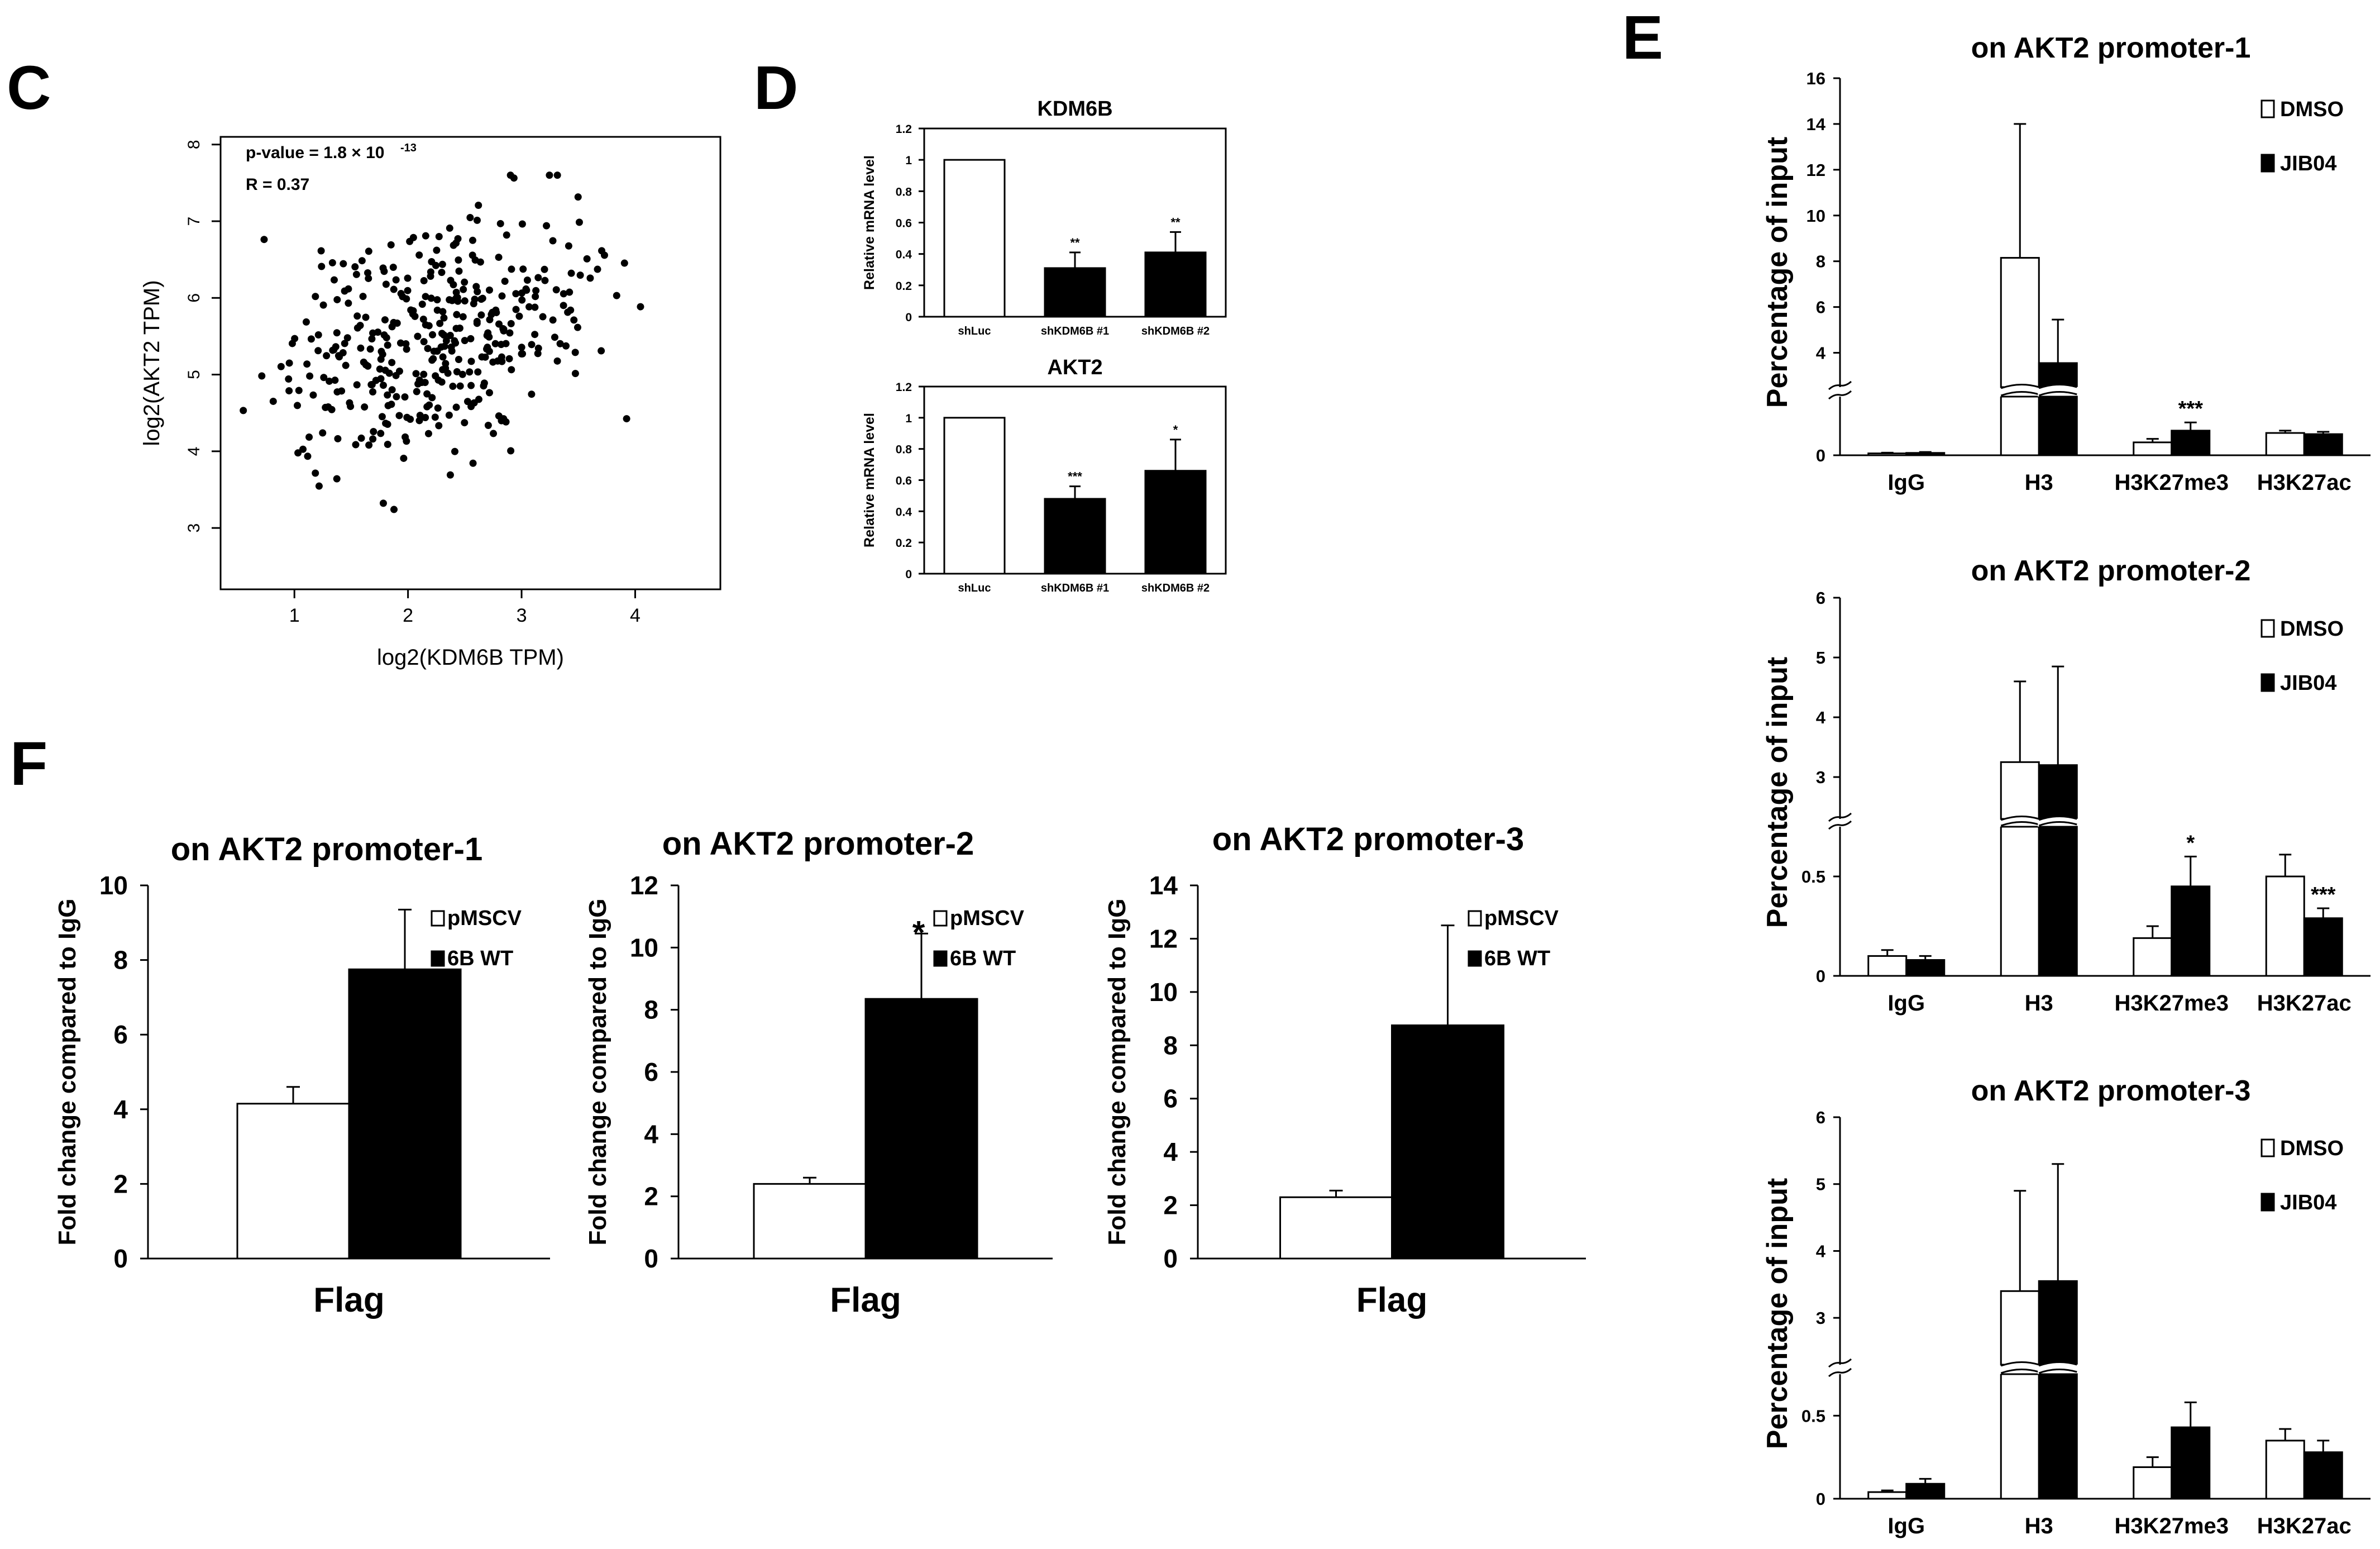  I want to click on p-value-exponent: -13, so click(409, 148).